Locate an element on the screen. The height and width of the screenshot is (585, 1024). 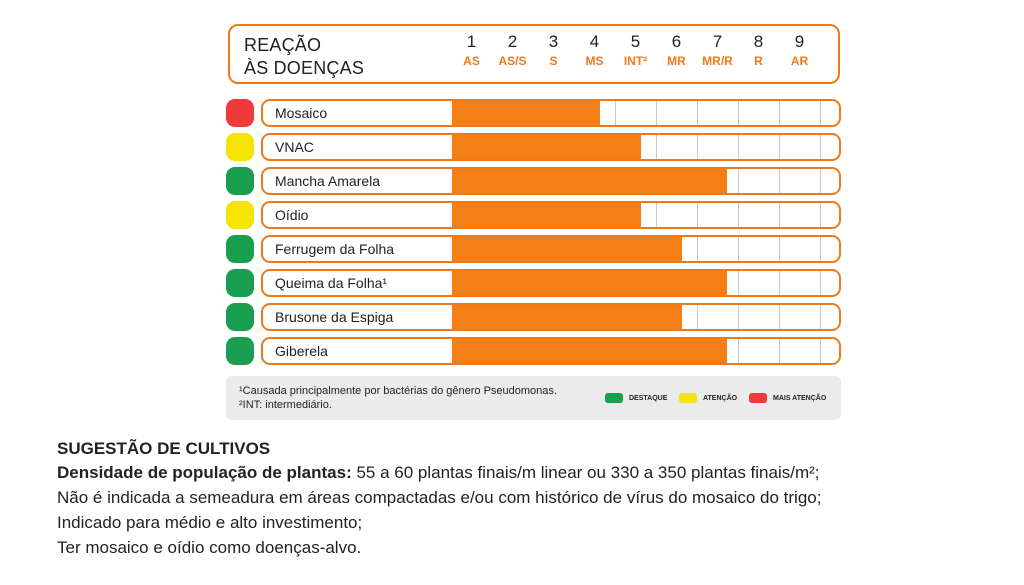
scale-code: S is located at coordinates (553, 61).